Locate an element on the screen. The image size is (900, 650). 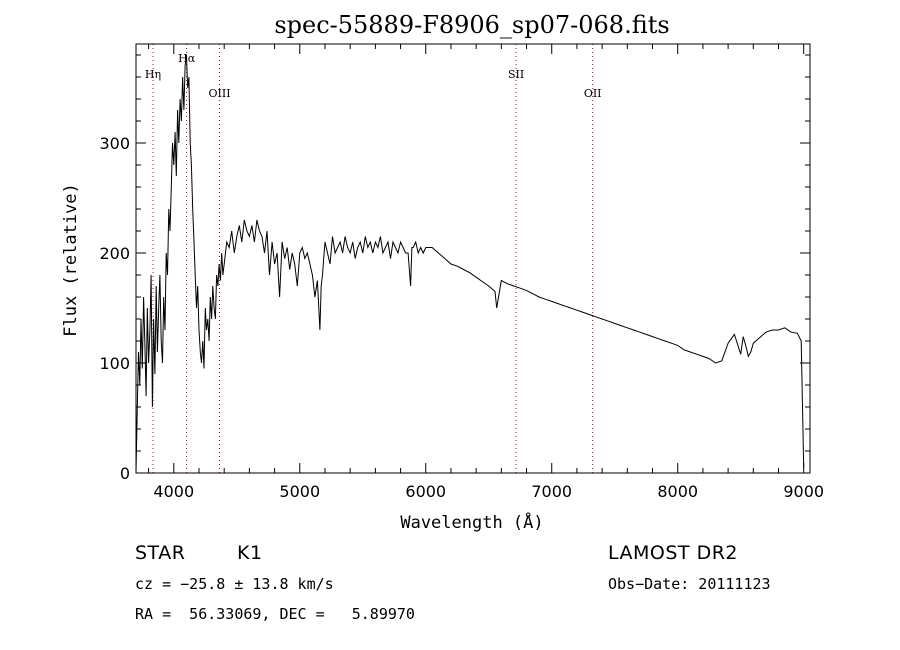
chart-title: spec-55889-F8906_sp07-068.fits is located at coordinates (471, 25).